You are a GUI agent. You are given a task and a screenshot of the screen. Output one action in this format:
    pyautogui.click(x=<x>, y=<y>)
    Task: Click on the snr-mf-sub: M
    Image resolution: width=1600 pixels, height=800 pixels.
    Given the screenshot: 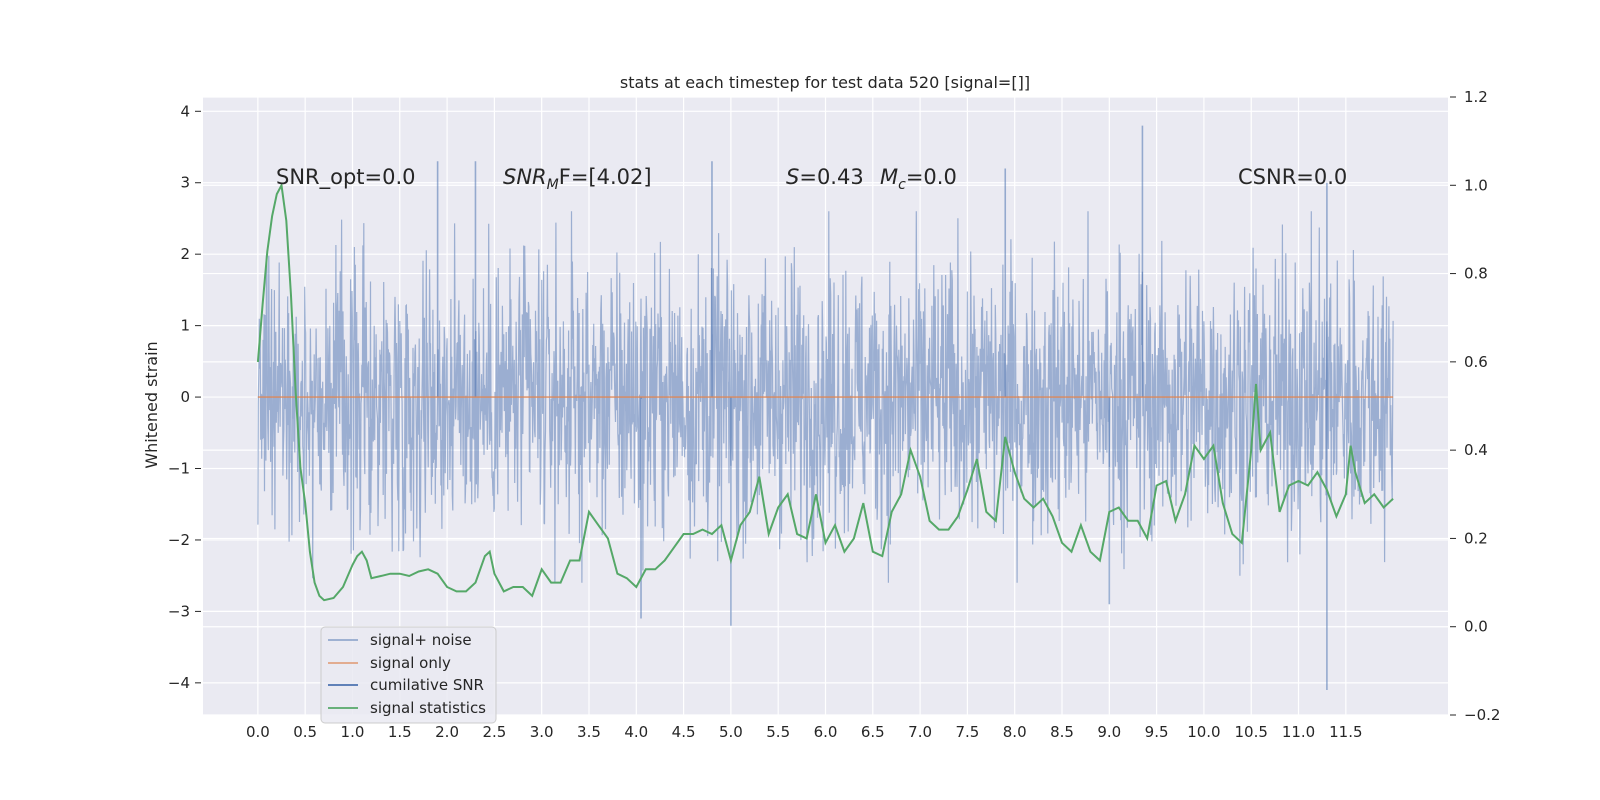 What is the action you would take?
    pyautogui.click(x=553, y=185)
    